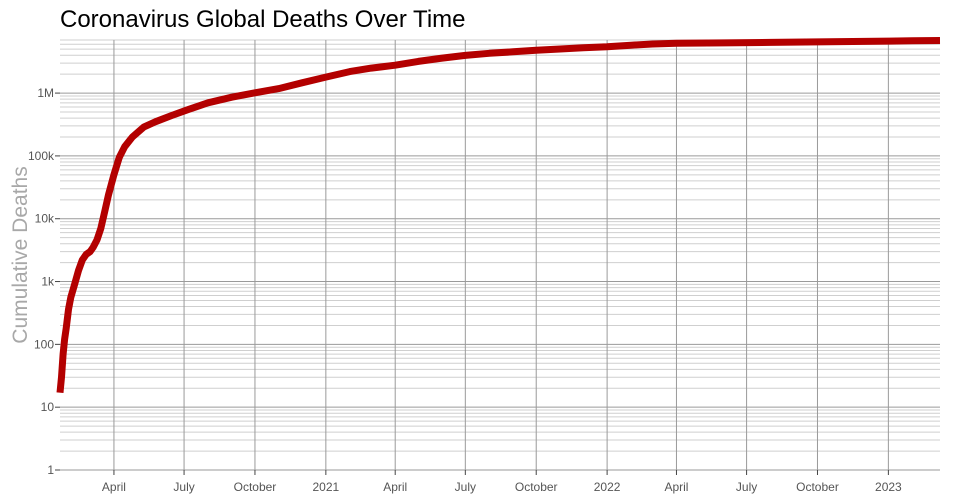 This screenshot has width=960, height=500. Describe the element at coordinates (263, 19) in the screenshot. I see `chart-title: Coronavirus Global Deaths Over Time` at that location.